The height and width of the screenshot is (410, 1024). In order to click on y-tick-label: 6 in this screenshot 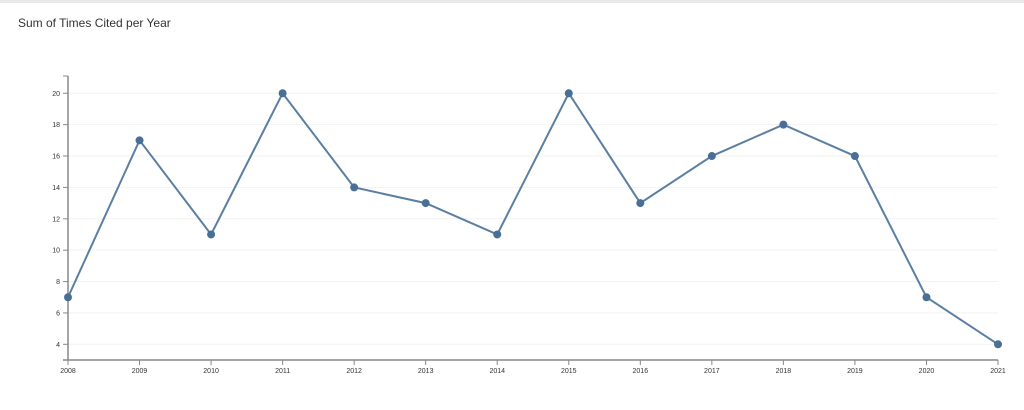, I will do `click(58, 313)`.